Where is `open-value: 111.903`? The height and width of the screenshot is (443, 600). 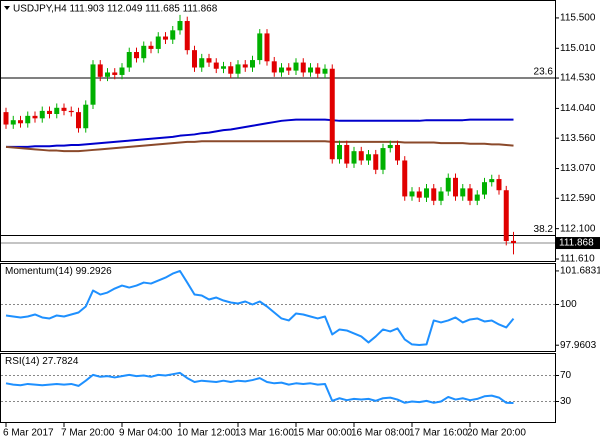 open-value: 111.903 is located at coordinates (87, 8).